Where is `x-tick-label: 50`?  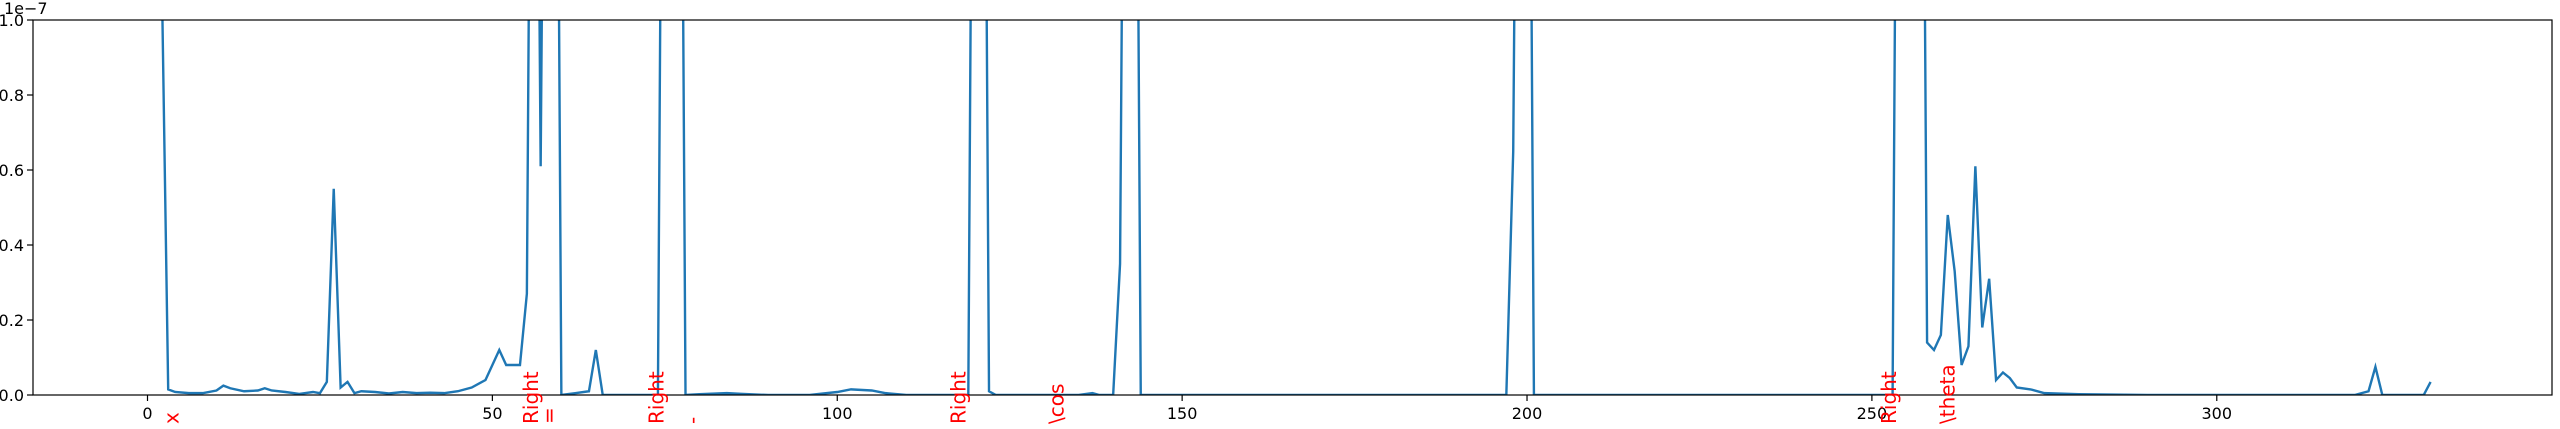
x-tick-label: 50 is located at coordinates (492, 413).